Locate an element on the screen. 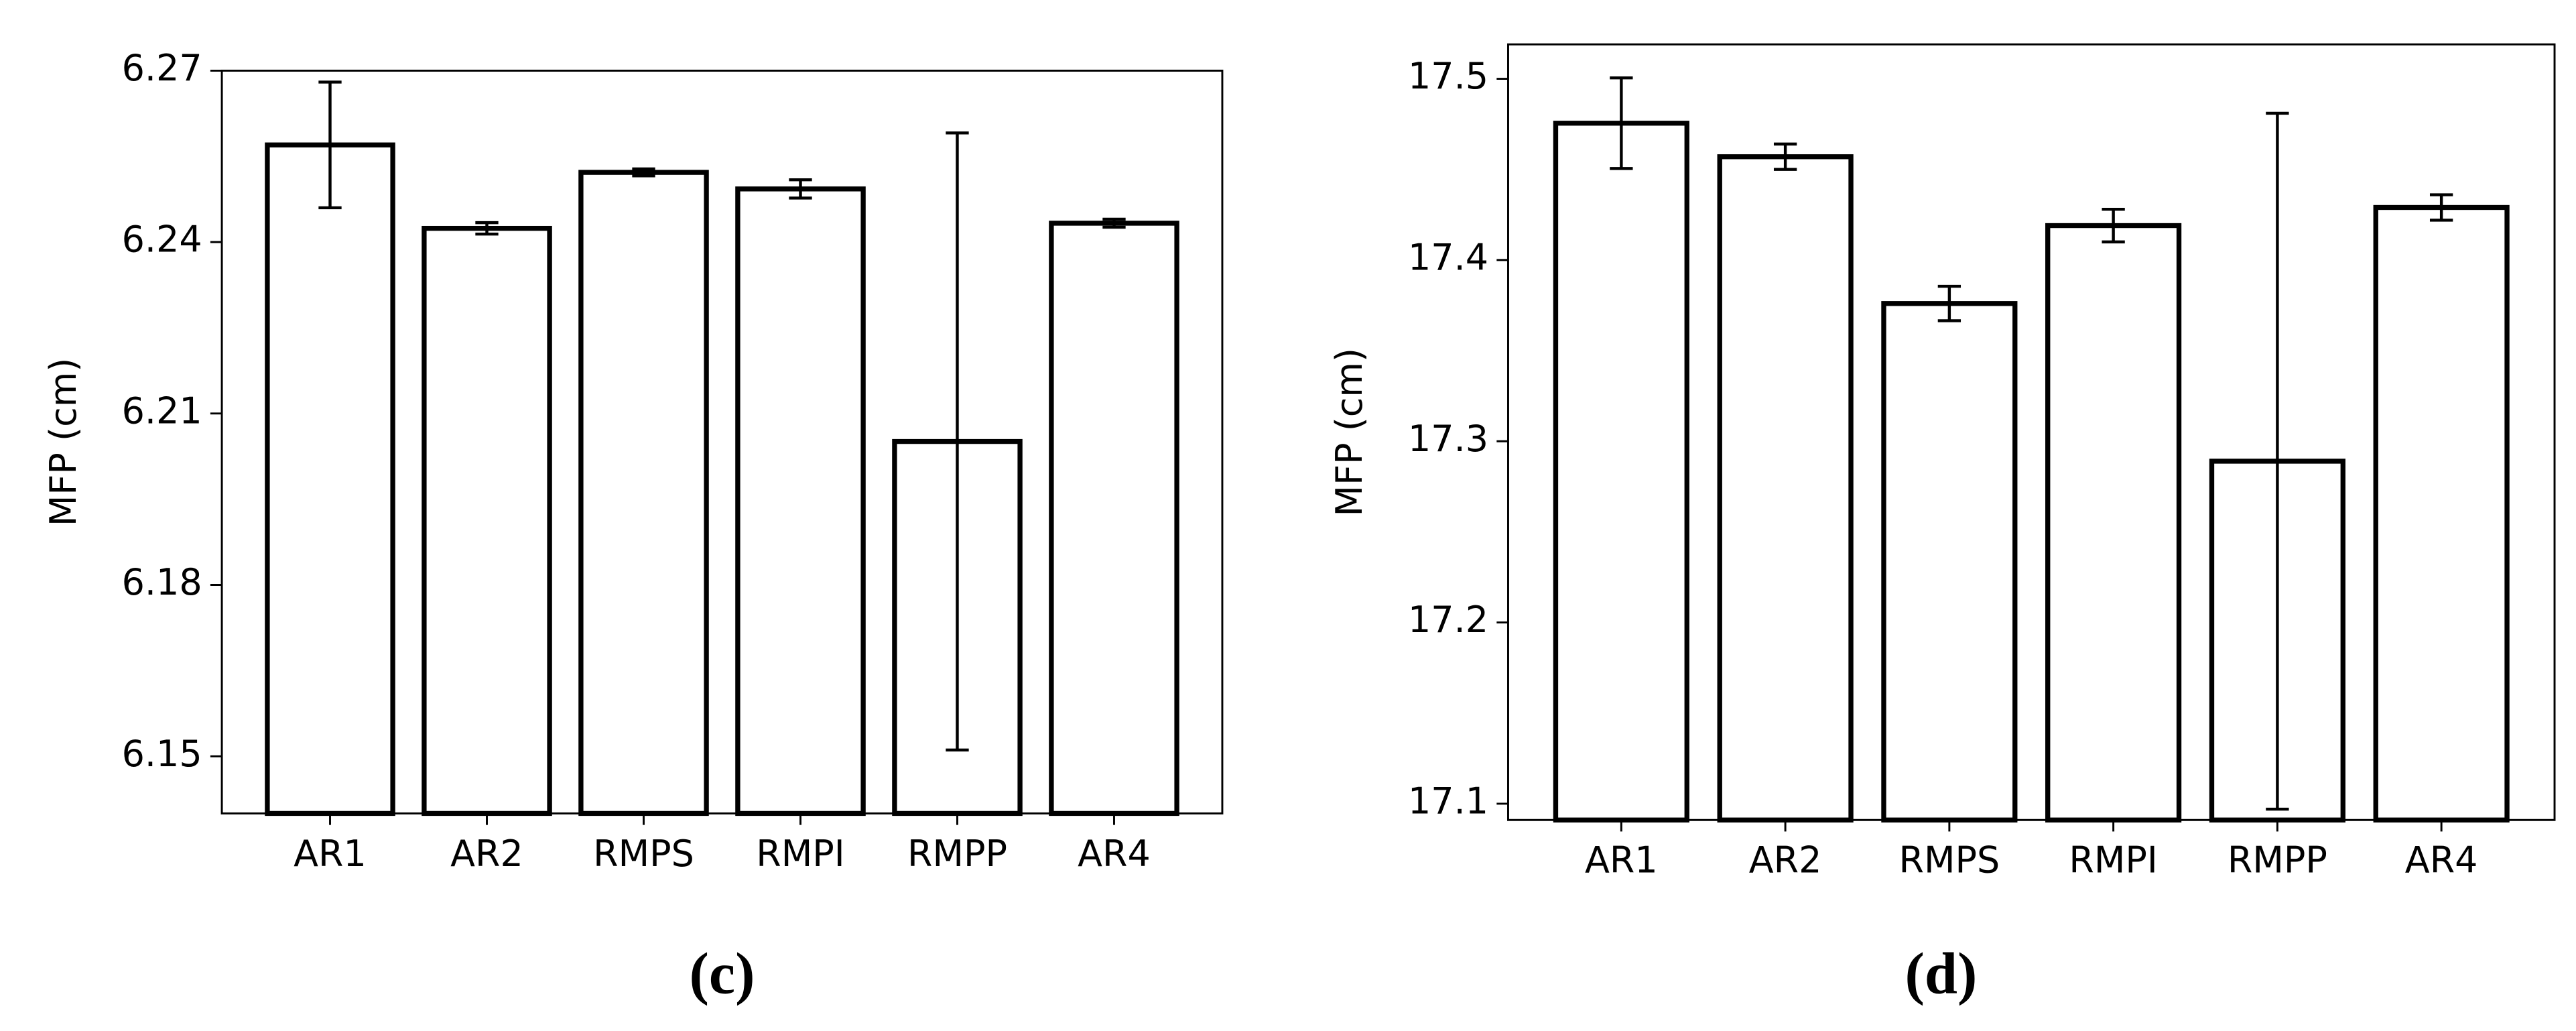  y-tick-label: 6.27 is located at coordinates (162, 68).